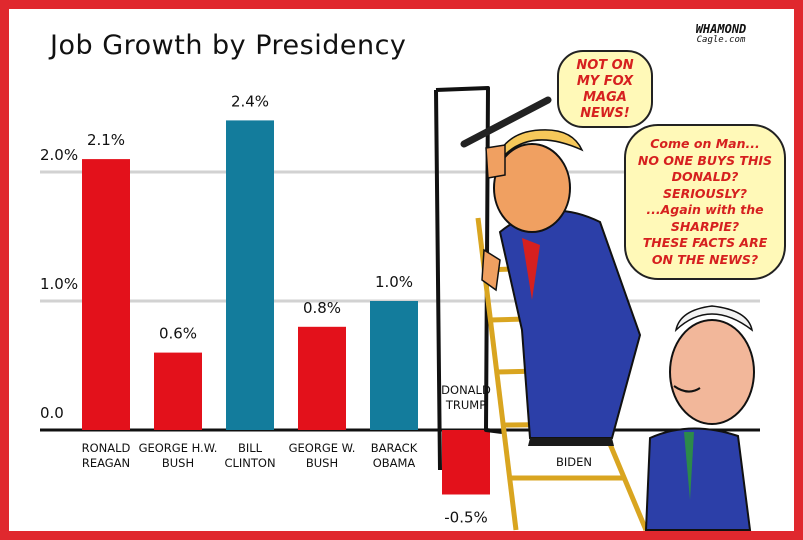 This screenshot has width=803, height=540. Describe the element at coordinates (59, 155) in the screenshot. I see `y-tick-label: 2.0%` at that location.